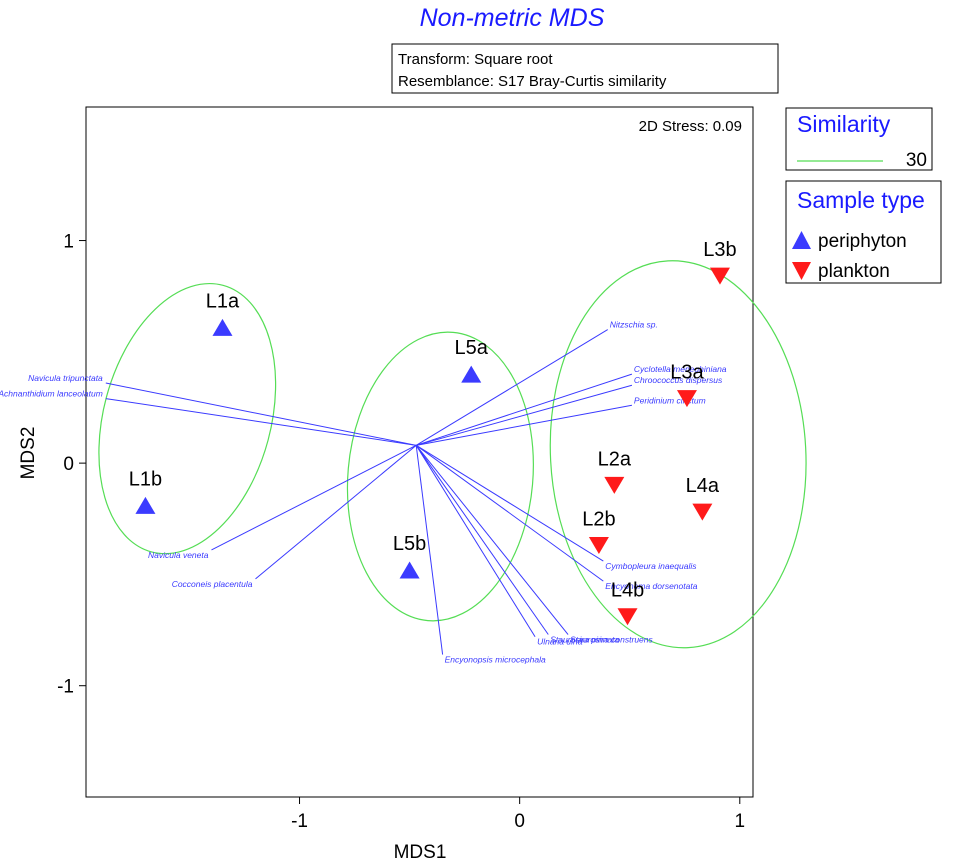 The width and height of the screenshot is (966, 867). What do you see at coordinates (598, 545) in the screenshot?
I see `point-l2b` at bounding box center [598, 545].